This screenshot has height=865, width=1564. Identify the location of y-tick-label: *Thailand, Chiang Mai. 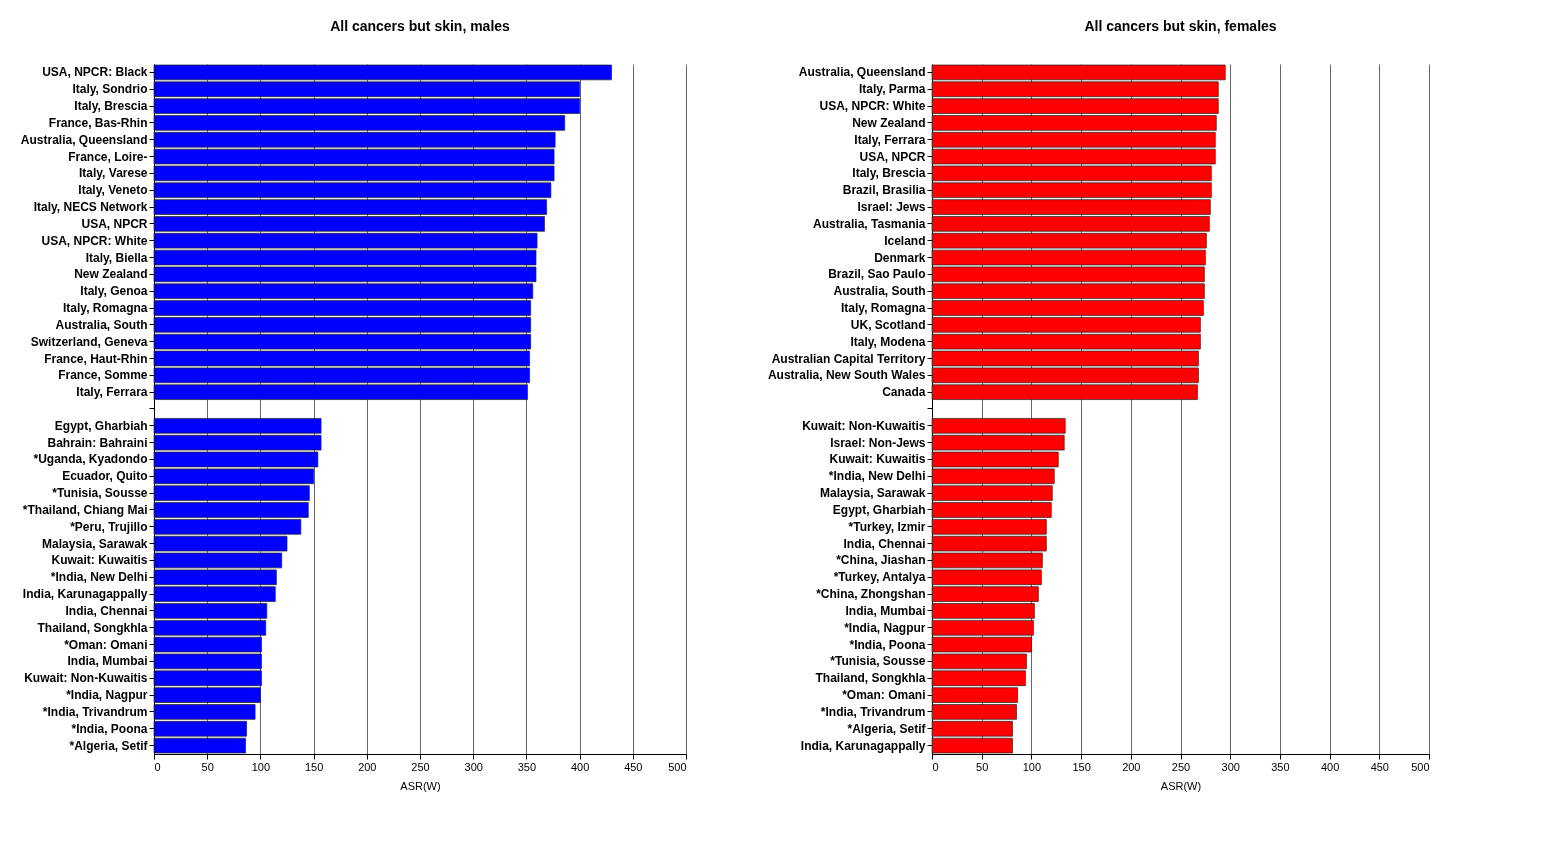
(85, 509).